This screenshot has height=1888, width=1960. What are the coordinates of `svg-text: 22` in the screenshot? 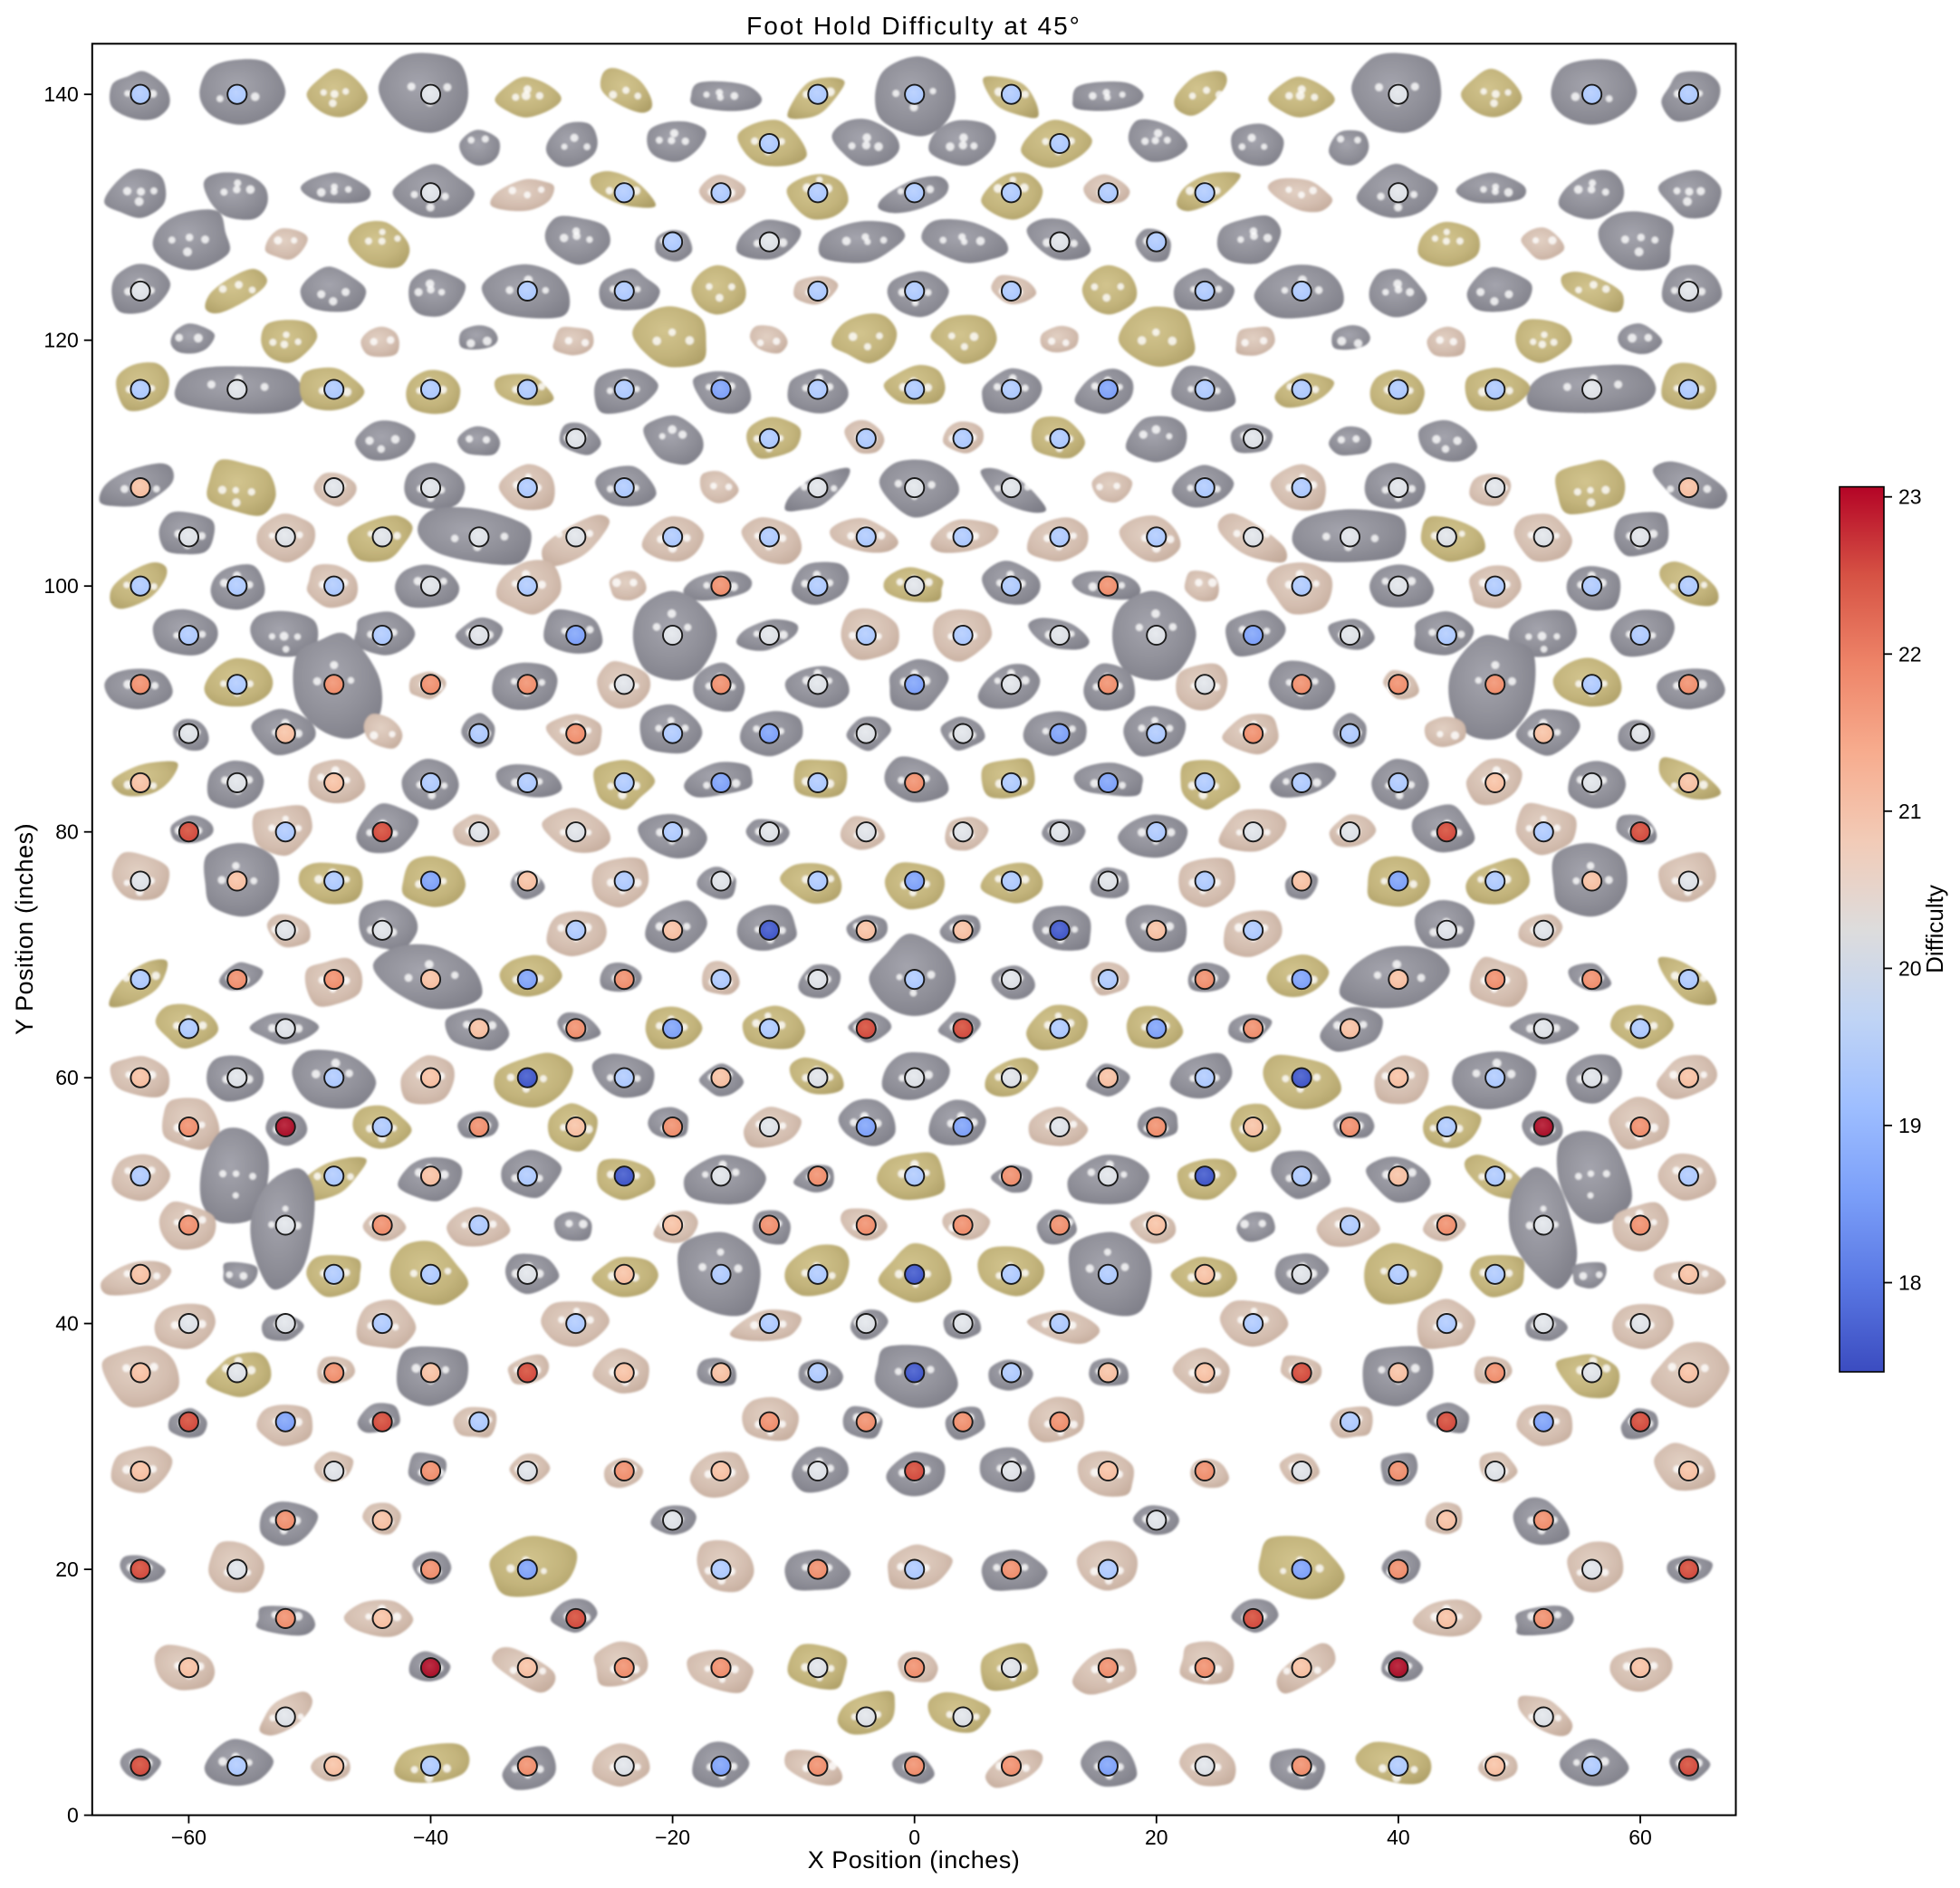 It's located at (1910, 654).